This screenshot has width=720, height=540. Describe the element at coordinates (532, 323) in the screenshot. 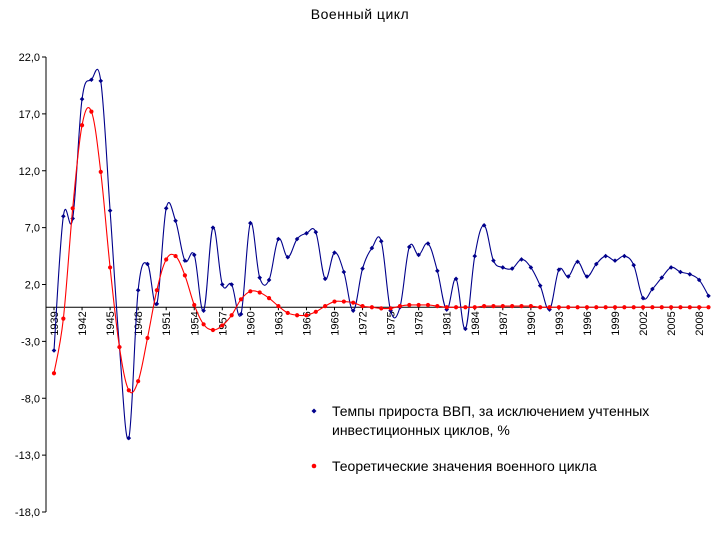

I see `x-tick-label: 1990` at that location.